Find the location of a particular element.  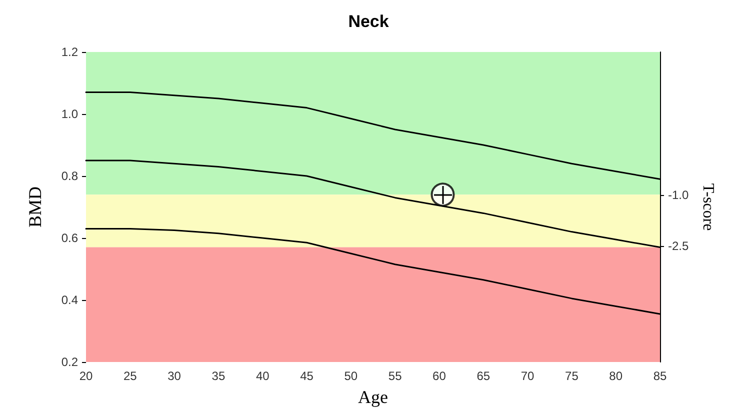

x-tick-label: 80 is located at coordinates (616, 376).